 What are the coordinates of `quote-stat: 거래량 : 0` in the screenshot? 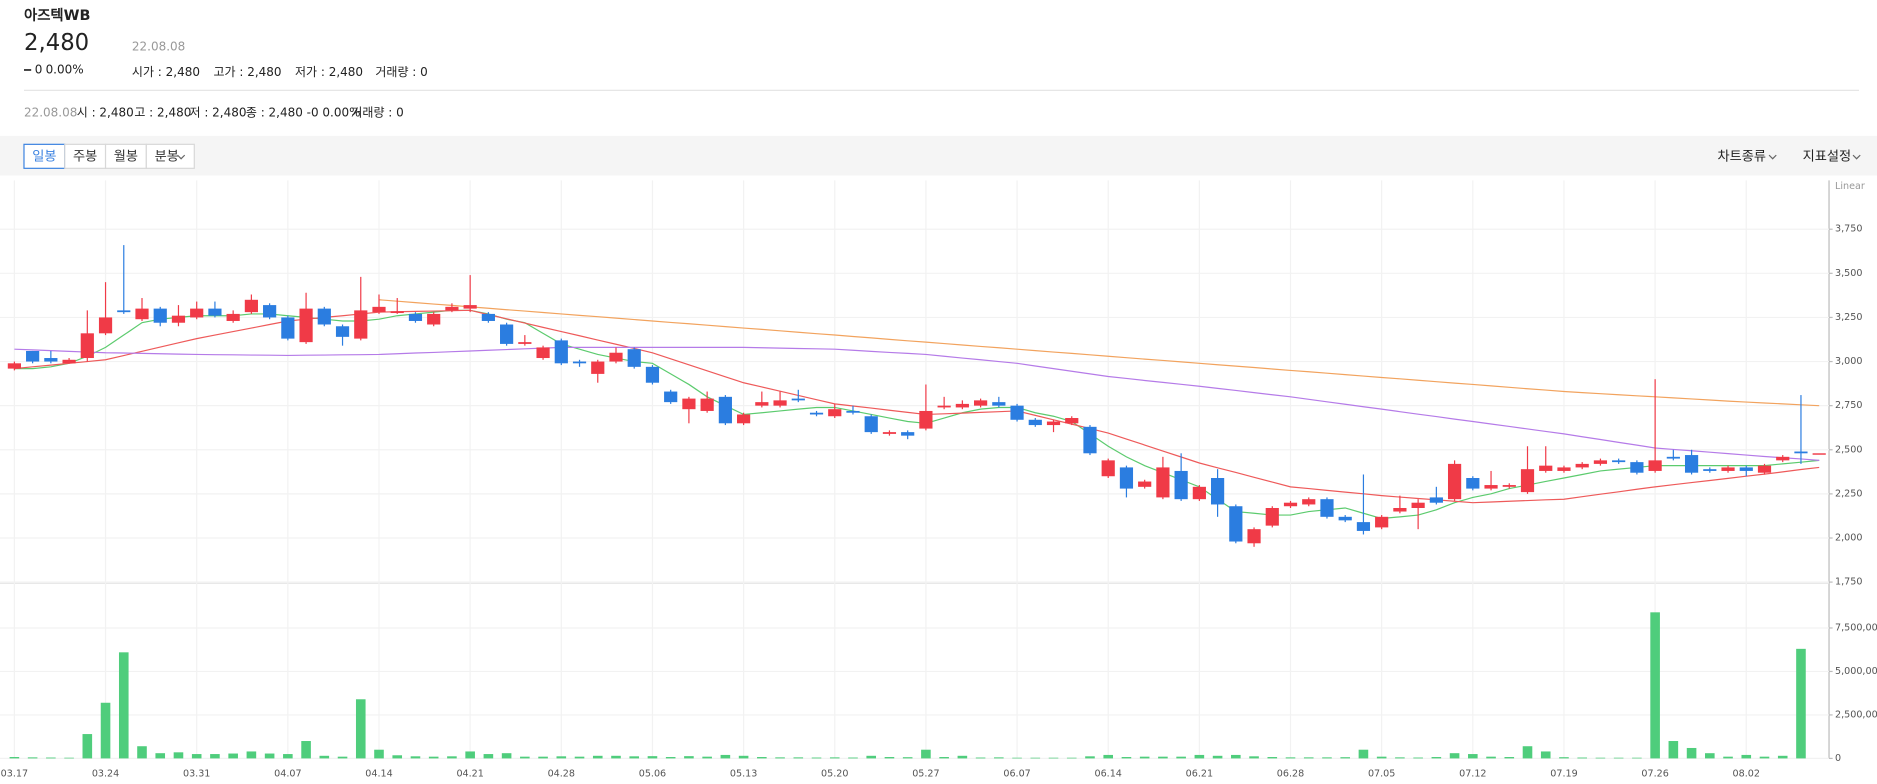 It's located at (401, 72).